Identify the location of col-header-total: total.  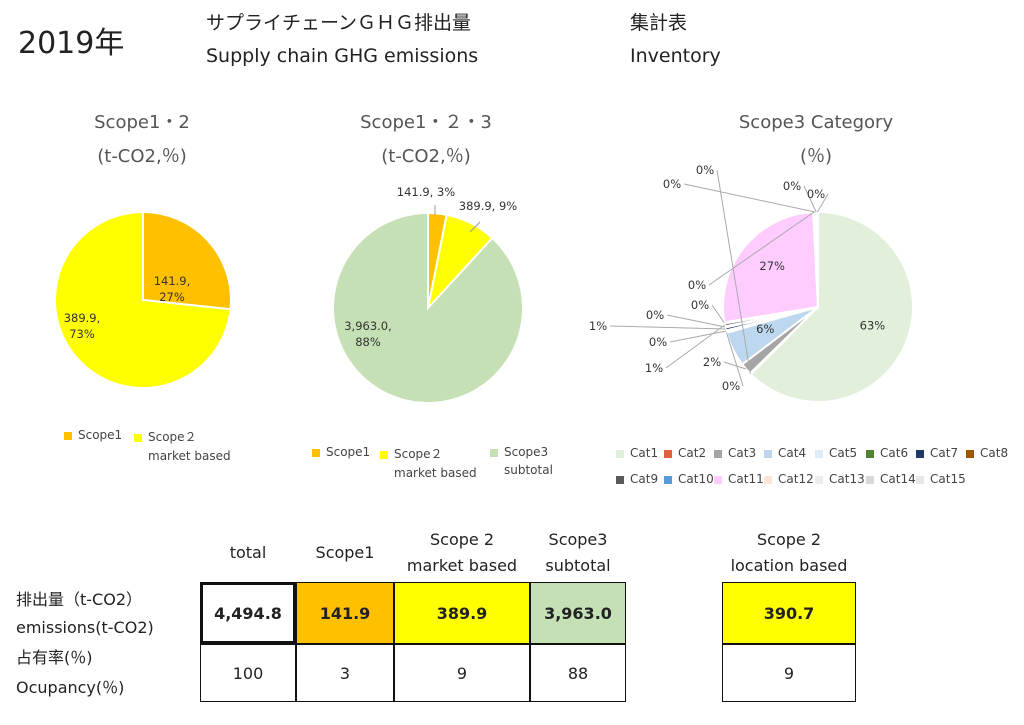
(248, 552).